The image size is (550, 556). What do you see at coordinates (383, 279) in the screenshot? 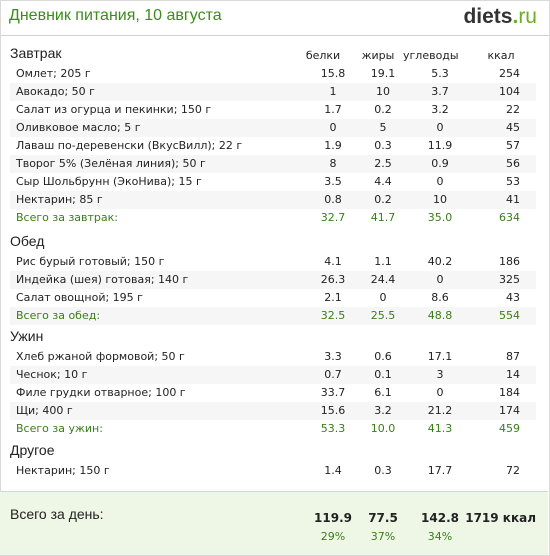
I see `food-fat: 24.4` at bounding box center [383, 279].